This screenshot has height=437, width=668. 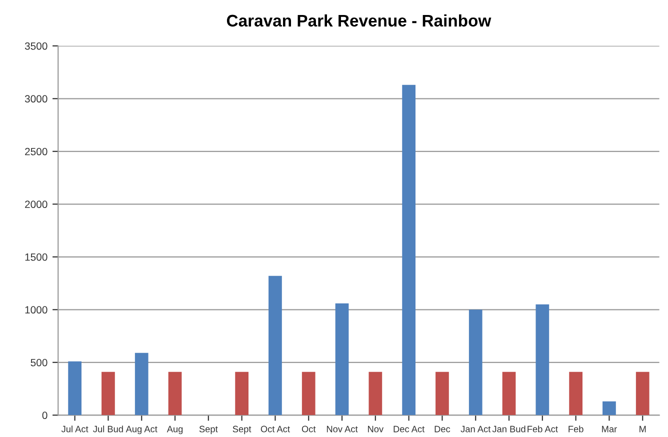 What do you see at coordinates (359, 20) in the screenshot?
I see `chart-title: Caravan Park Revenue - Rainbow` at bounding box center [359, 20].